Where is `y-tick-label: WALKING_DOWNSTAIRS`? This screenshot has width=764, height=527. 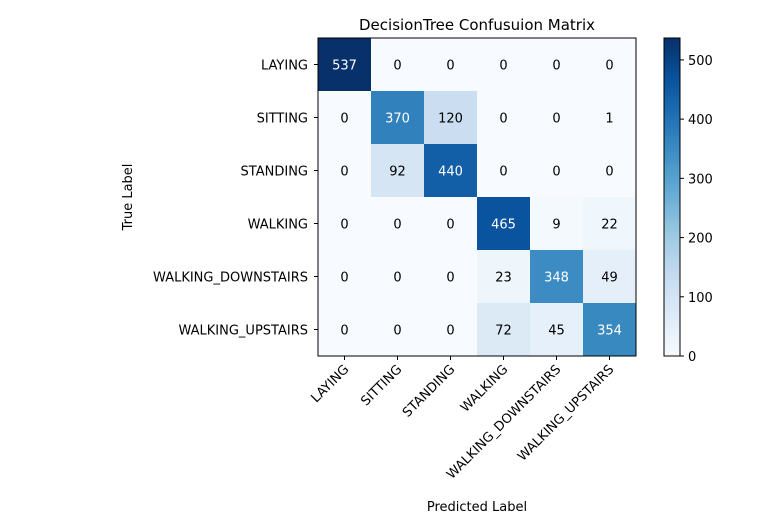
y-tick-label: WALKING_DOWNSTAIRS is located at coordinates (230, 278).